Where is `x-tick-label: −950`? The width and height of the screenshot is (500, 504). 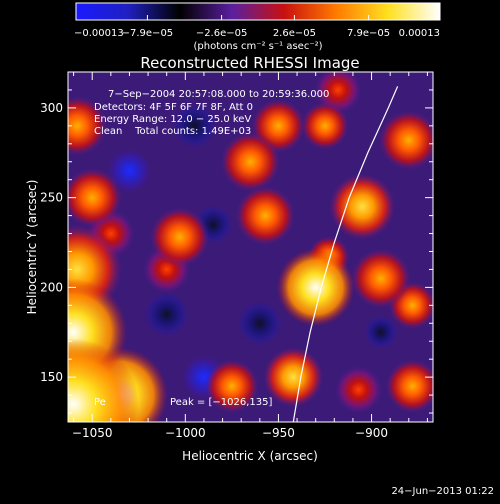
x-tick-label: −950 is located at coordinates (278, 433).